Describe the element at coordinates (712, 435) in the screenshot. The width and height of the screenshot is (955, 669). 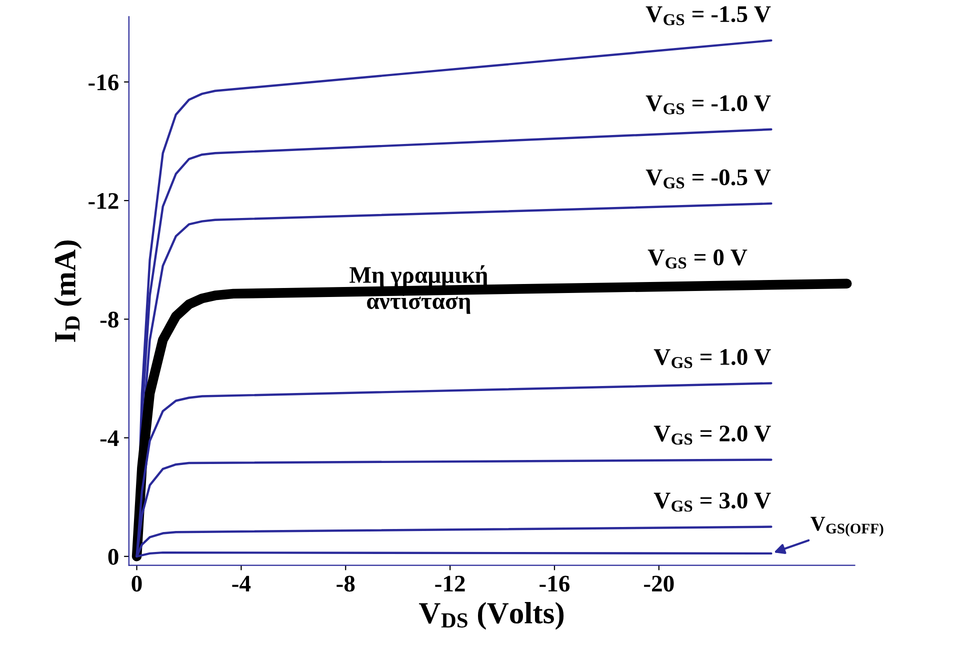
I see `series-label: V$_{GS}$ = 2.0 V` at that location.